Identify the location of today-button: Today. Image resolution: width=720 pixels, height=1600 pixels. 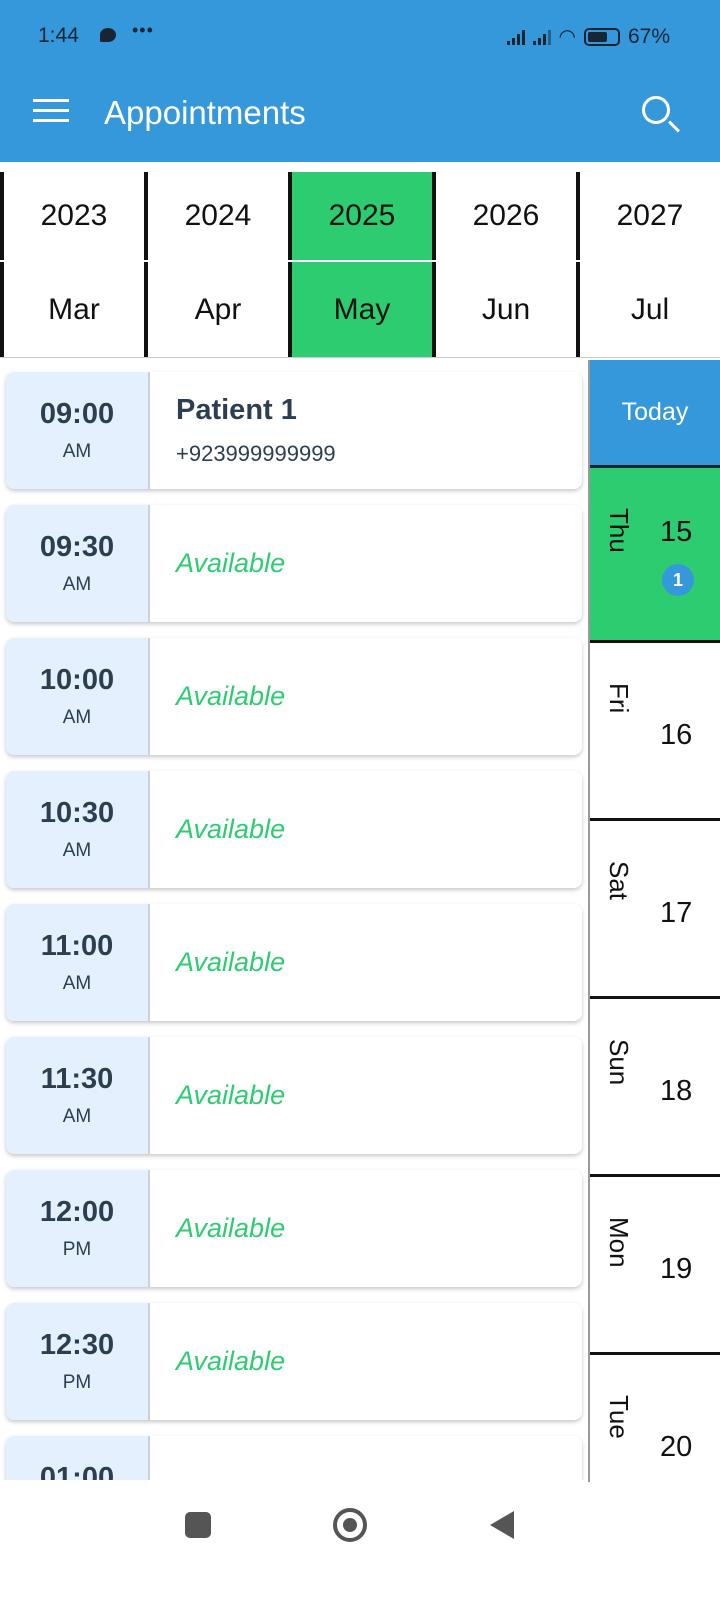
(655, 414).